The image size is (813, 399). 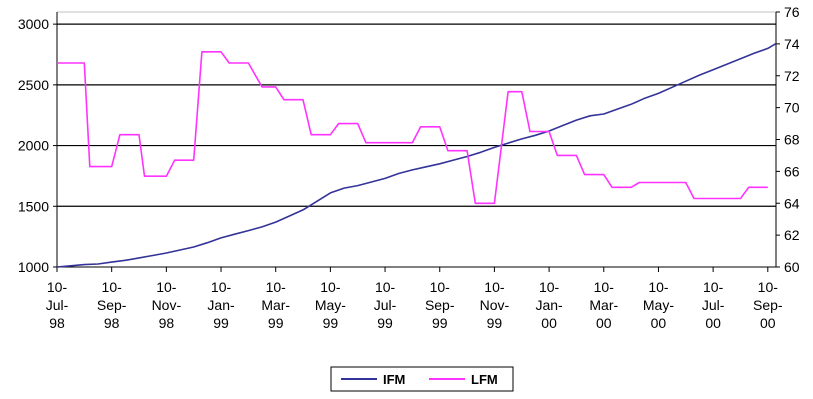 What do you see at coordinates (792, 203) in the screenshot?
I see `right-y-tick-label: 64` at bounding box center [792, 203].